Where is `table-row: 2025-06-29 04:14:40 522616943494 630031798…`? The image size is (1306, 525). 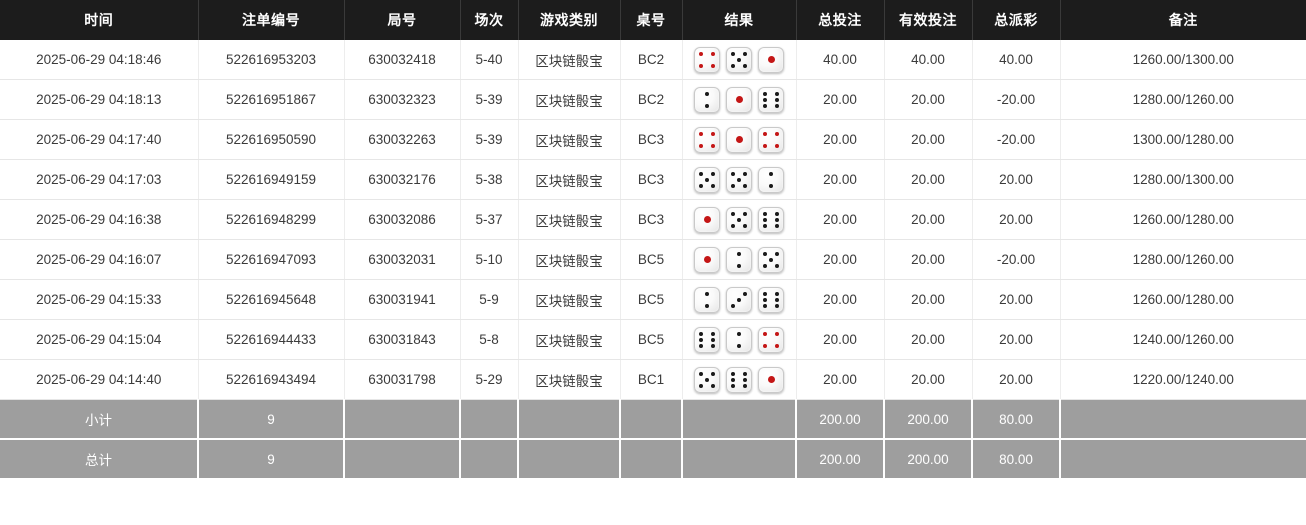
table-row: 2025-06-29 04:14:40 522616943494 630031798… is located at coordinates (653, 379).